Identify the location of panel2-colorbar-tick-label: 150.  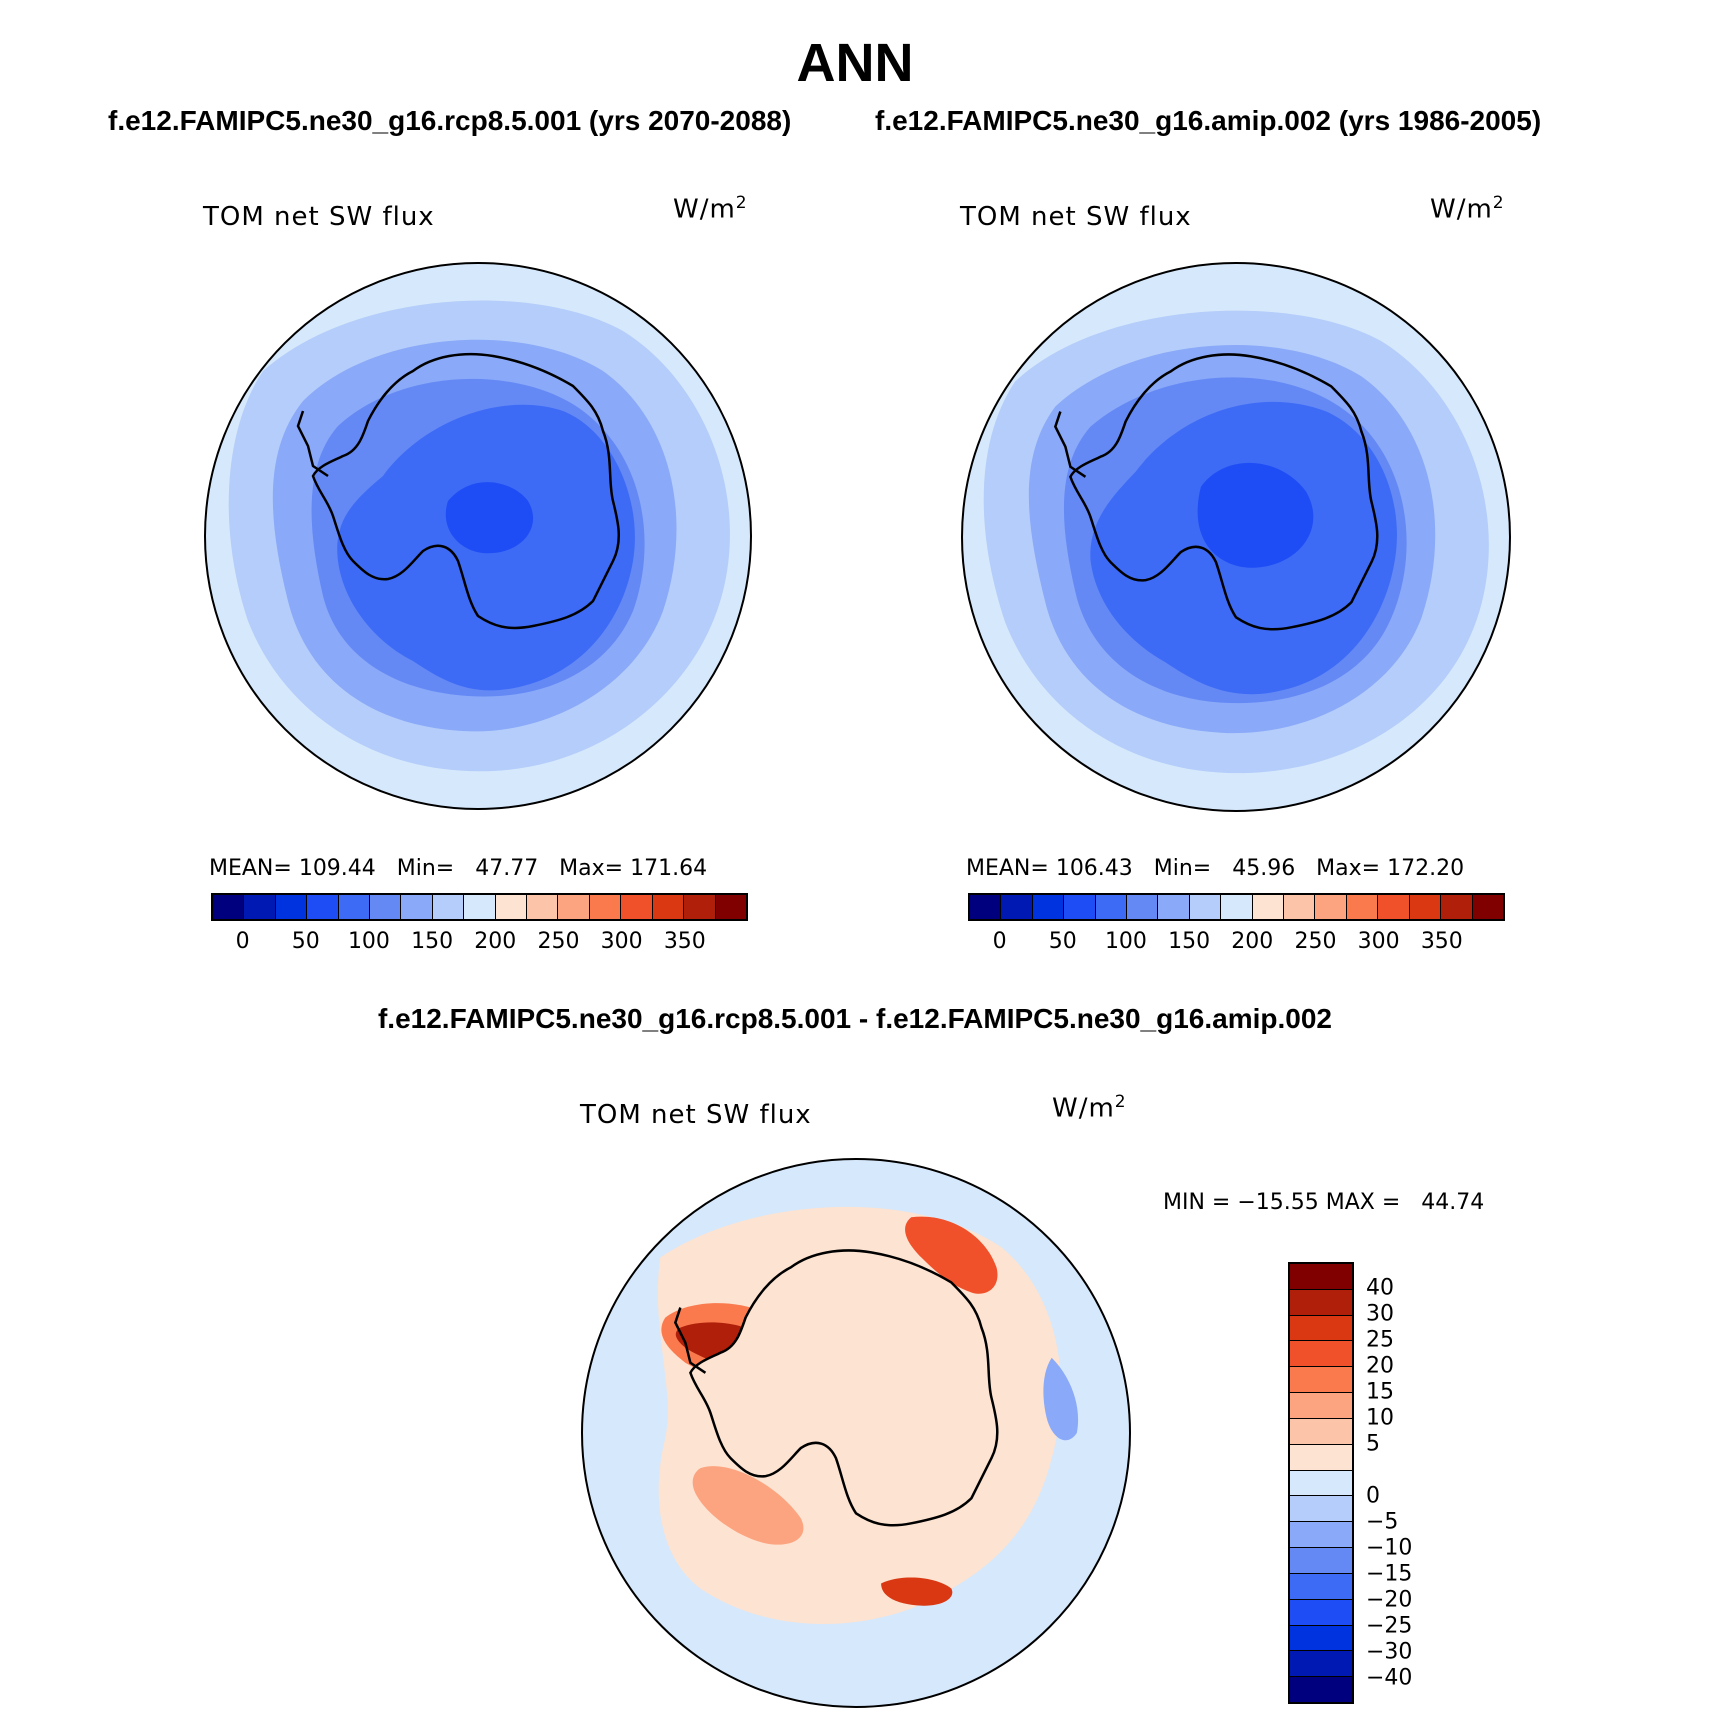
(1189, 941).